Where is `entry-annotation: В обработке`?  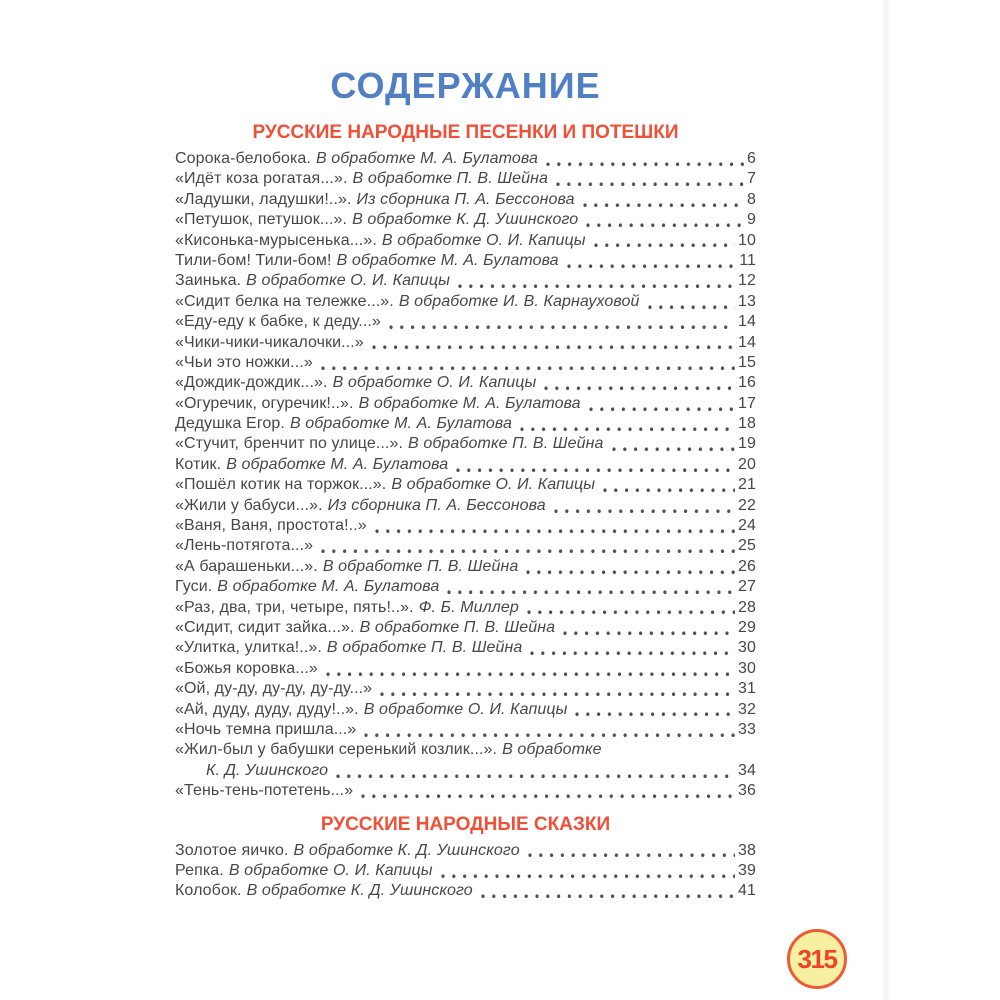
entry-annotation: В обработке is located at coordinates (552, 750).